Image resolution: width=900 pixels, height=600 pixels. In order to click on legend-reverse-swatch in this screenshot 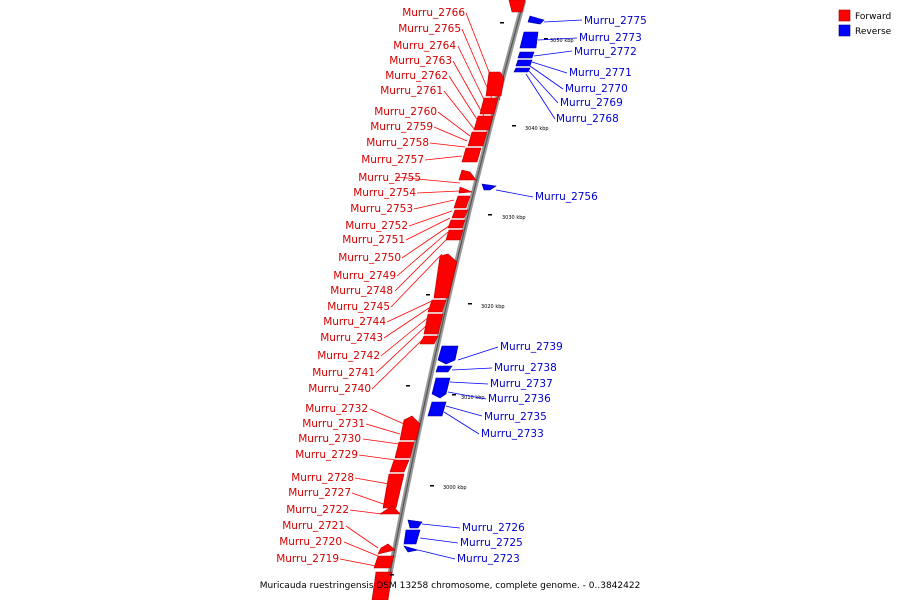, I will do `click(844, 30)`.